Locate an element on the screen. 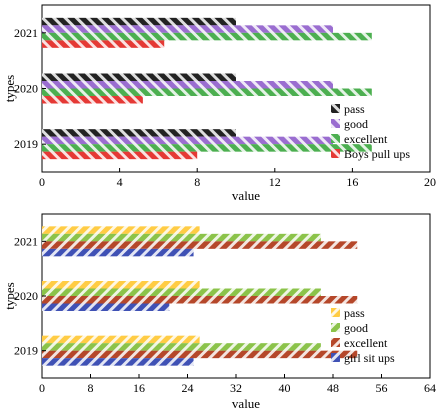  bar-boys-pull-ups-2019 is located at coordinates (120, 155).